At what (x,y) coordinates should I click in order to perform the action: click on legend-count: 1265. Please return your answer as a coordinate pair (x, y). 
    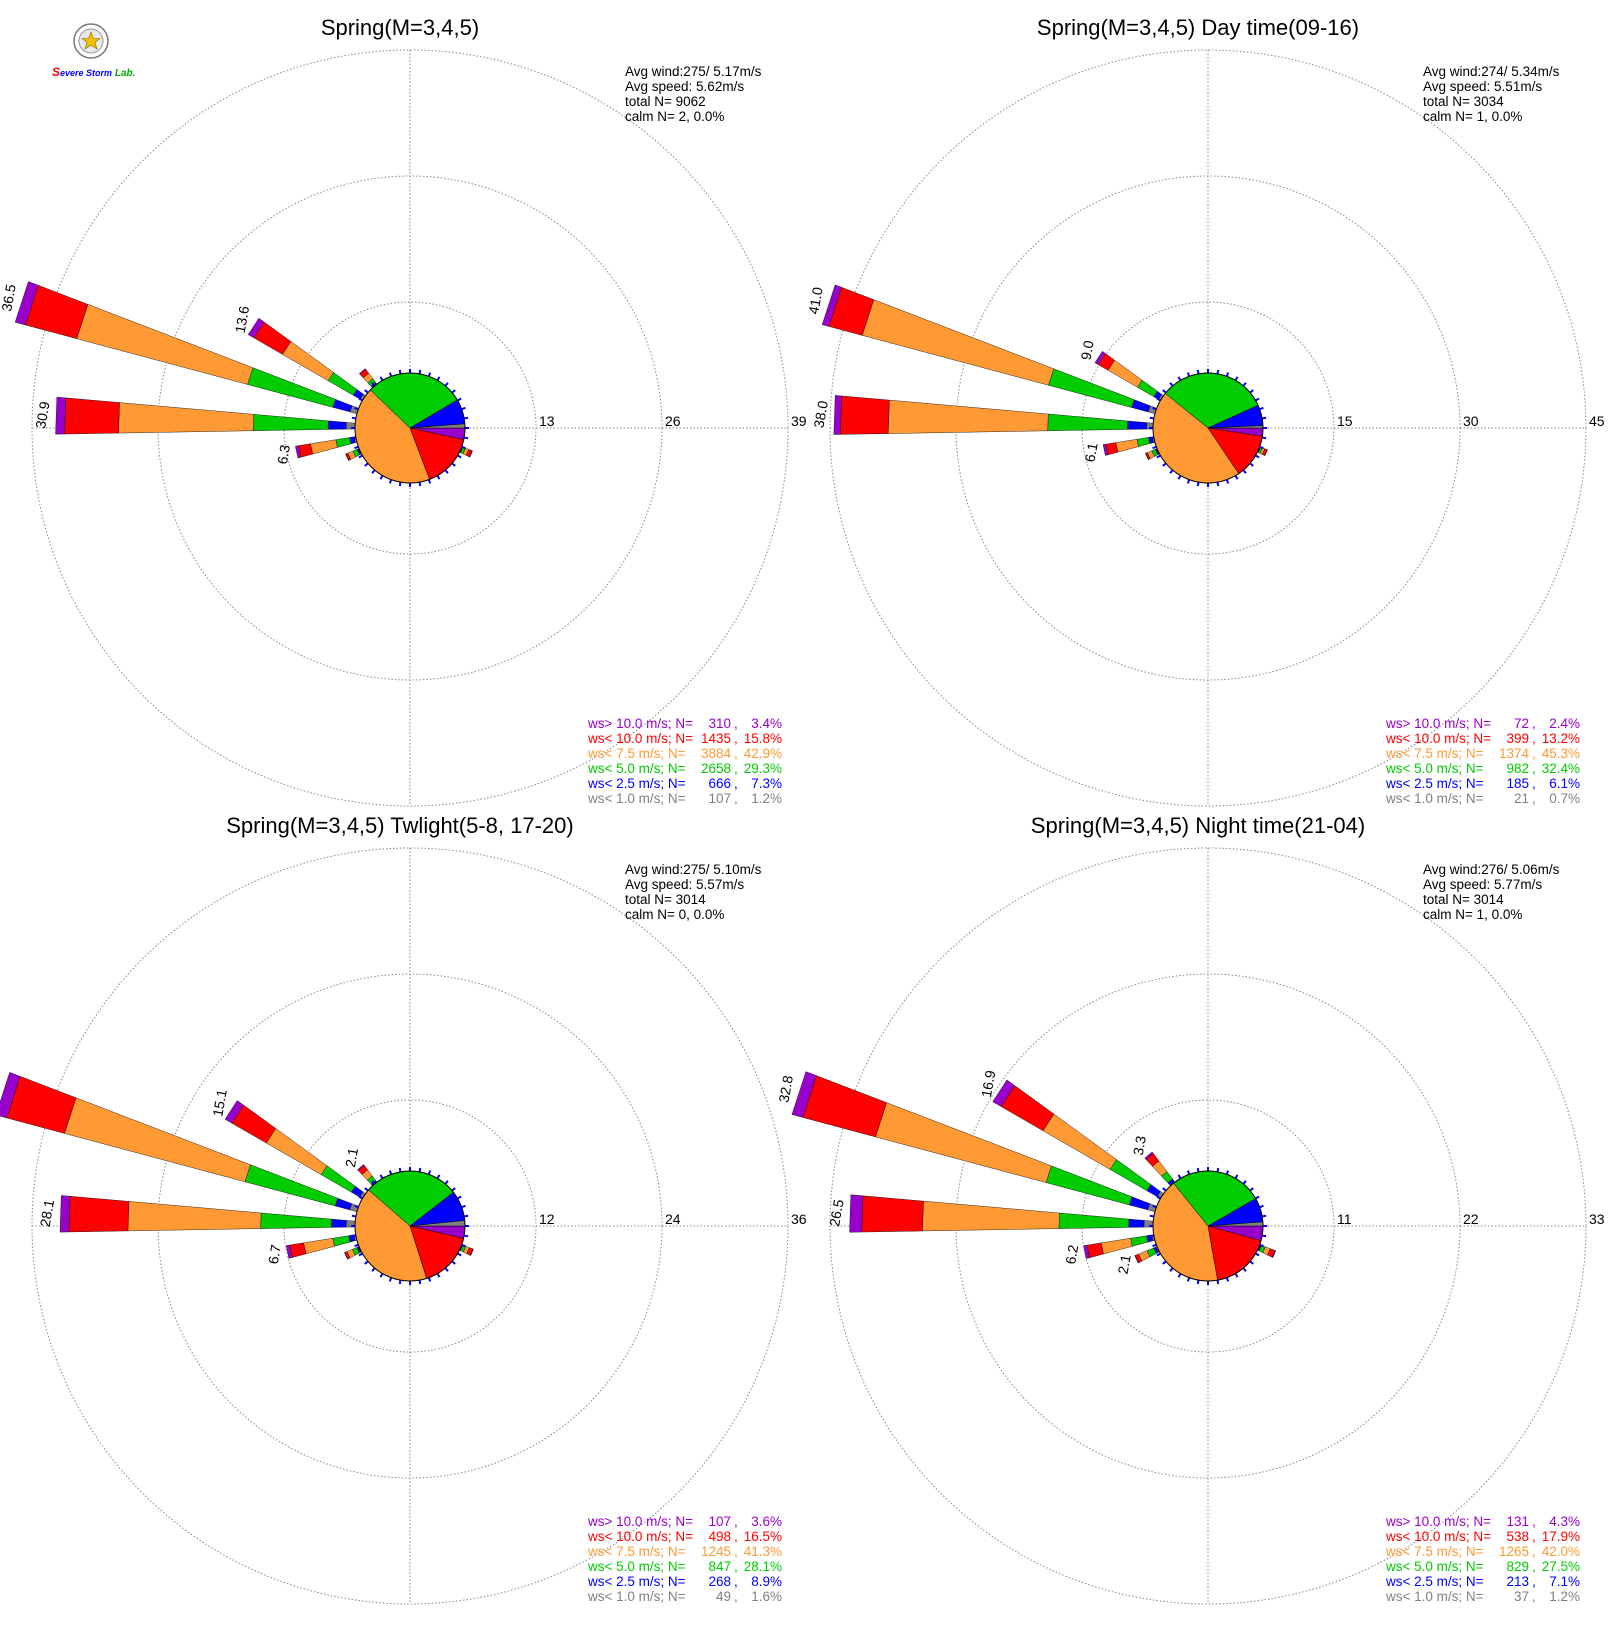
    Looking at the image, I should click on (1514, 1551).